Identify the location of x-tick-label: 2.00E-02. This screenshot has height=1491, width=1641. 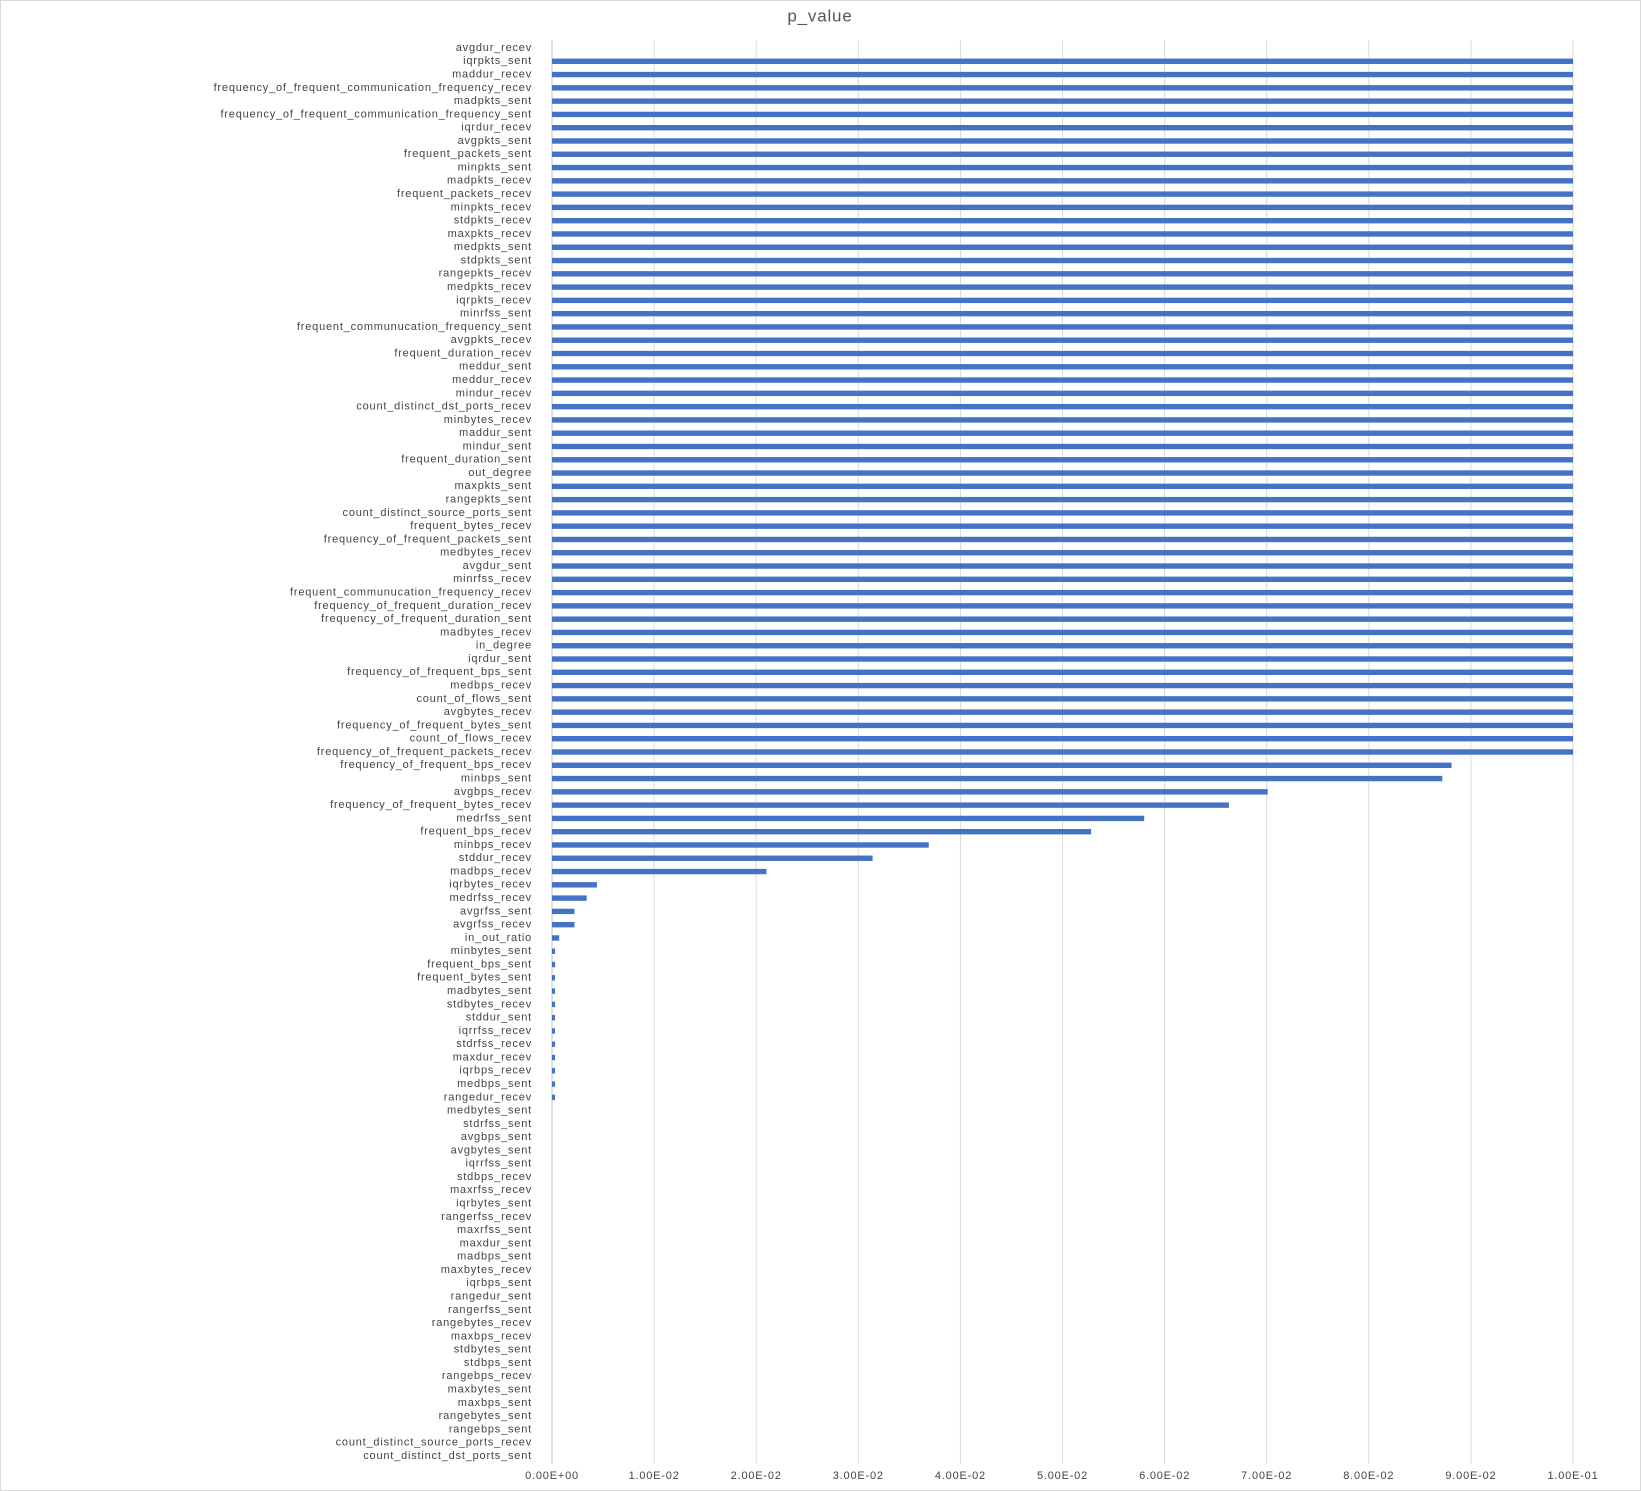
(756, 1476).